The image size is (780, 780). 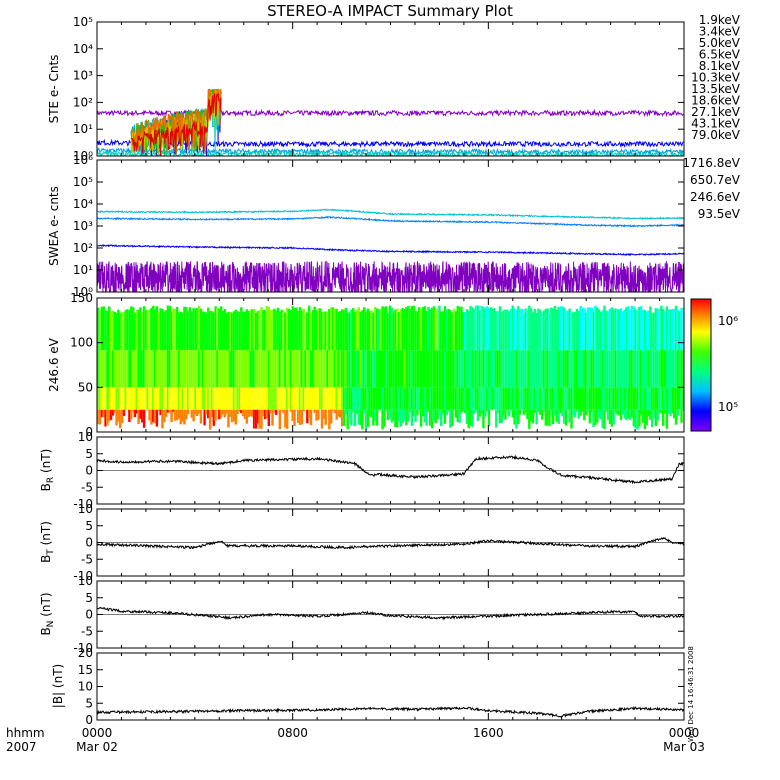 What do you see at coordinates (390, 122) in the screenshot?
I see `ste-data` at bounding box center [390, 122].